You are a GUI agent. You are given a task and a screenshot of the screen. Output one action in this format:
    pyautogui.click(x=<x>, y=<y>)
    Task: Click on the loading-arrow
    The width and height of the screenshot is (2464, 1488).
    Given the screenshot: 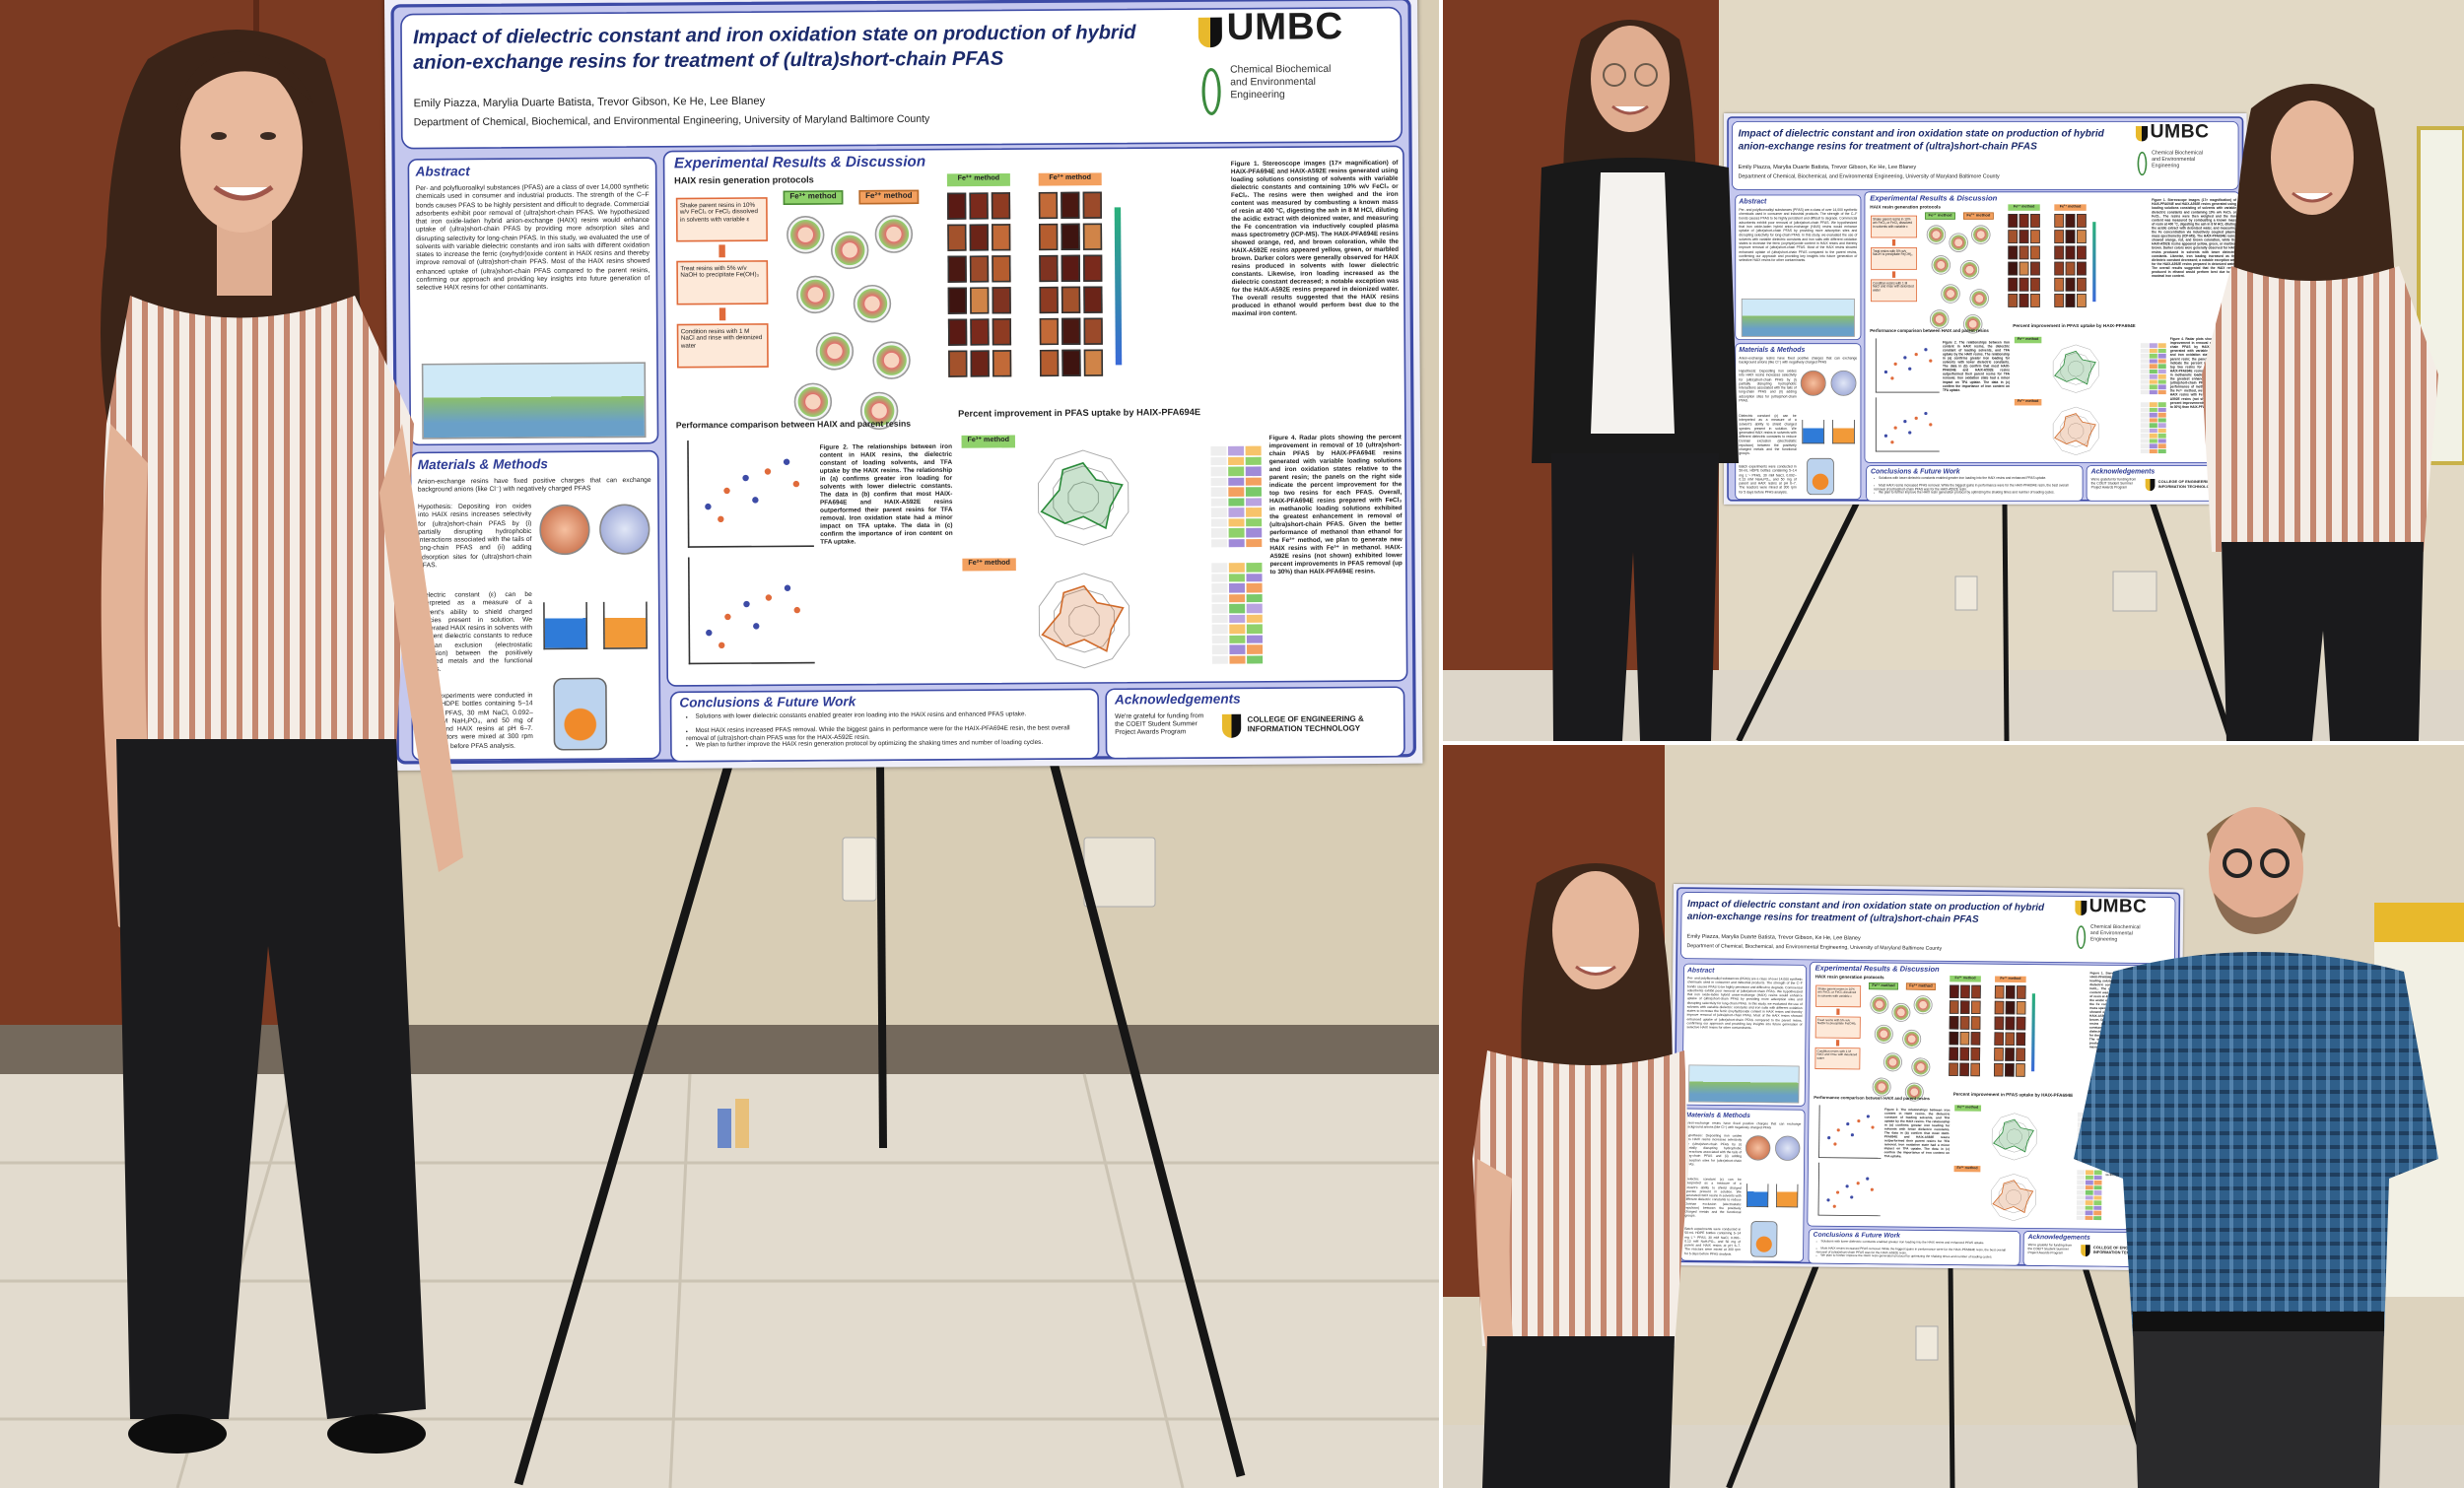 What is the action you would take?
    pyautogui.click(x=2094, y=263)
    